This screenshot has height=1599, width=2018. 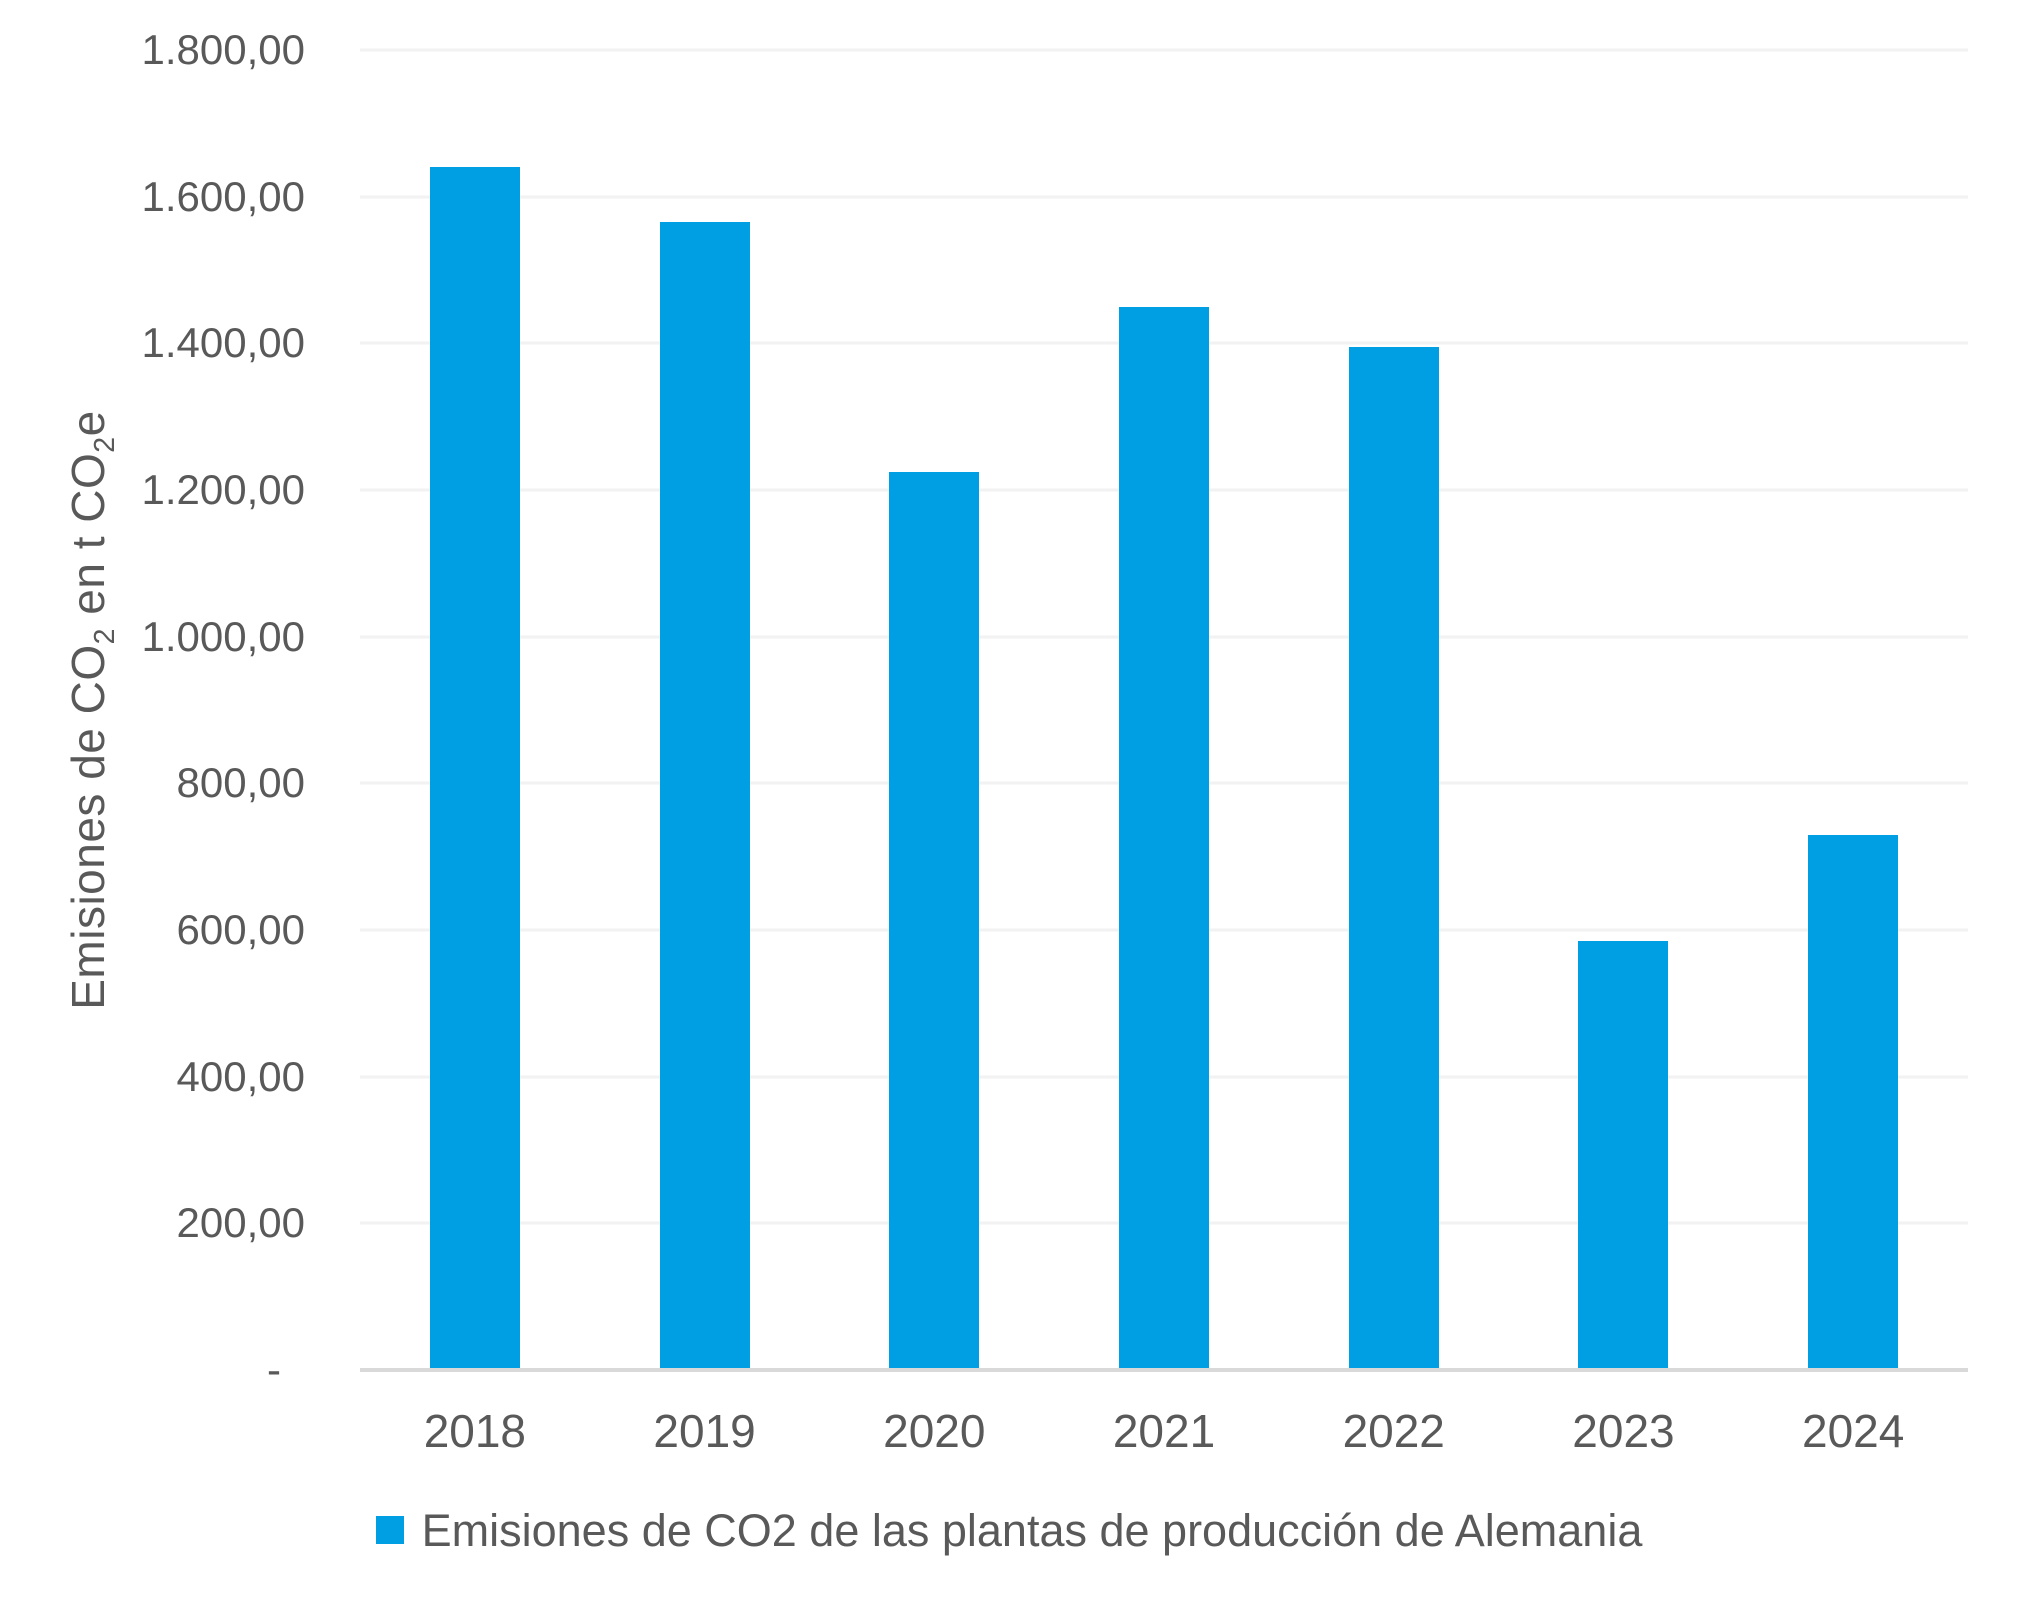 What do you see at coordinates (223, 196) in the screenshot?
I see `y-tick-label-1600: 1.600,00` at bounding box center [223, 196].